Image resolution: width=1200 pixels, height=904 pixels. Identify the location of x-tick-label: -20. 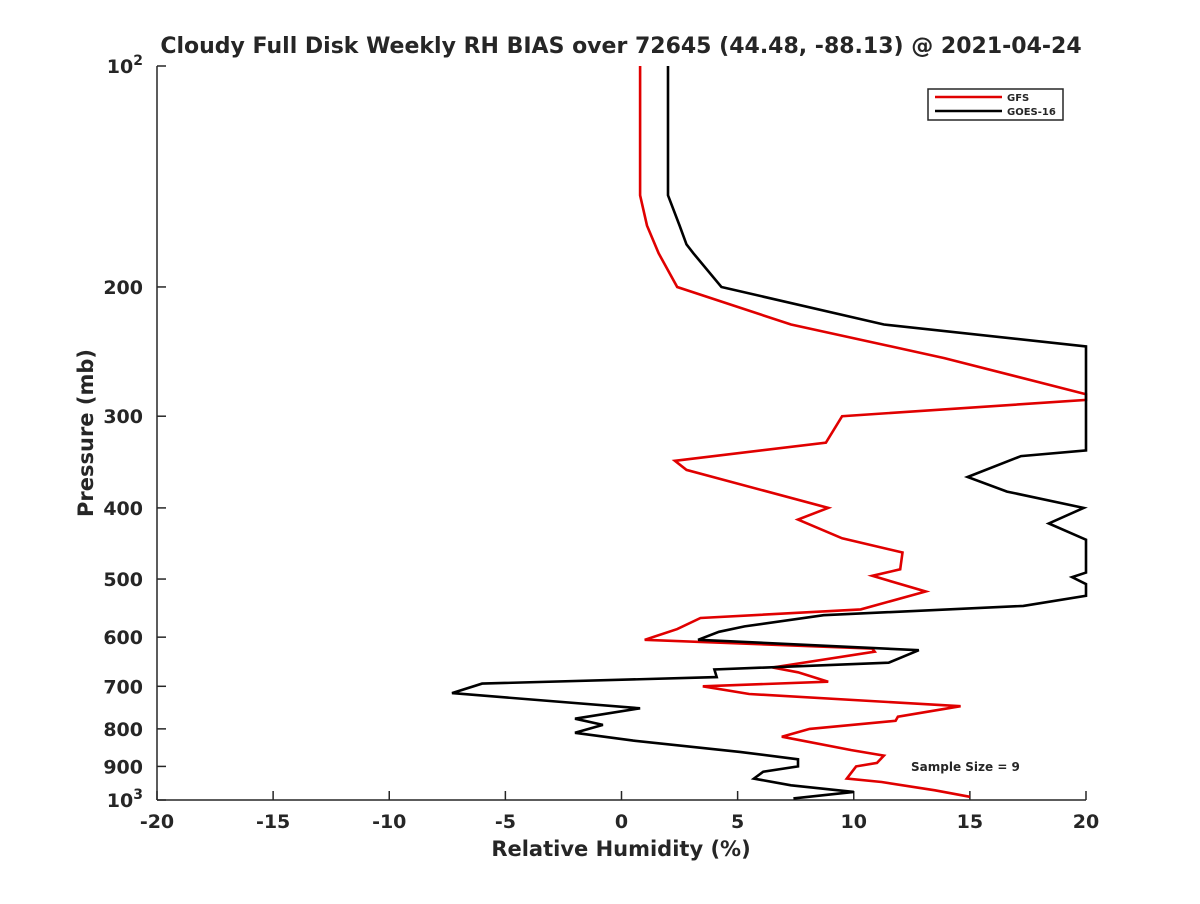
(157, 822).